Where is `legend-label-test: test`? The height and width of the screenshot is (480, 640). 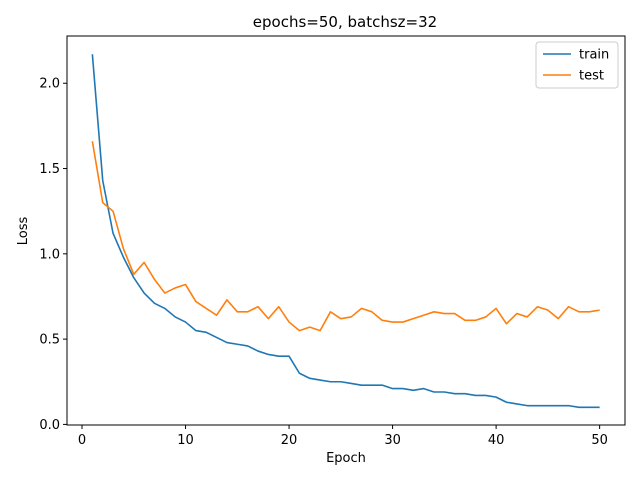
legend-label-test: test is located at coordinates (591, 76).